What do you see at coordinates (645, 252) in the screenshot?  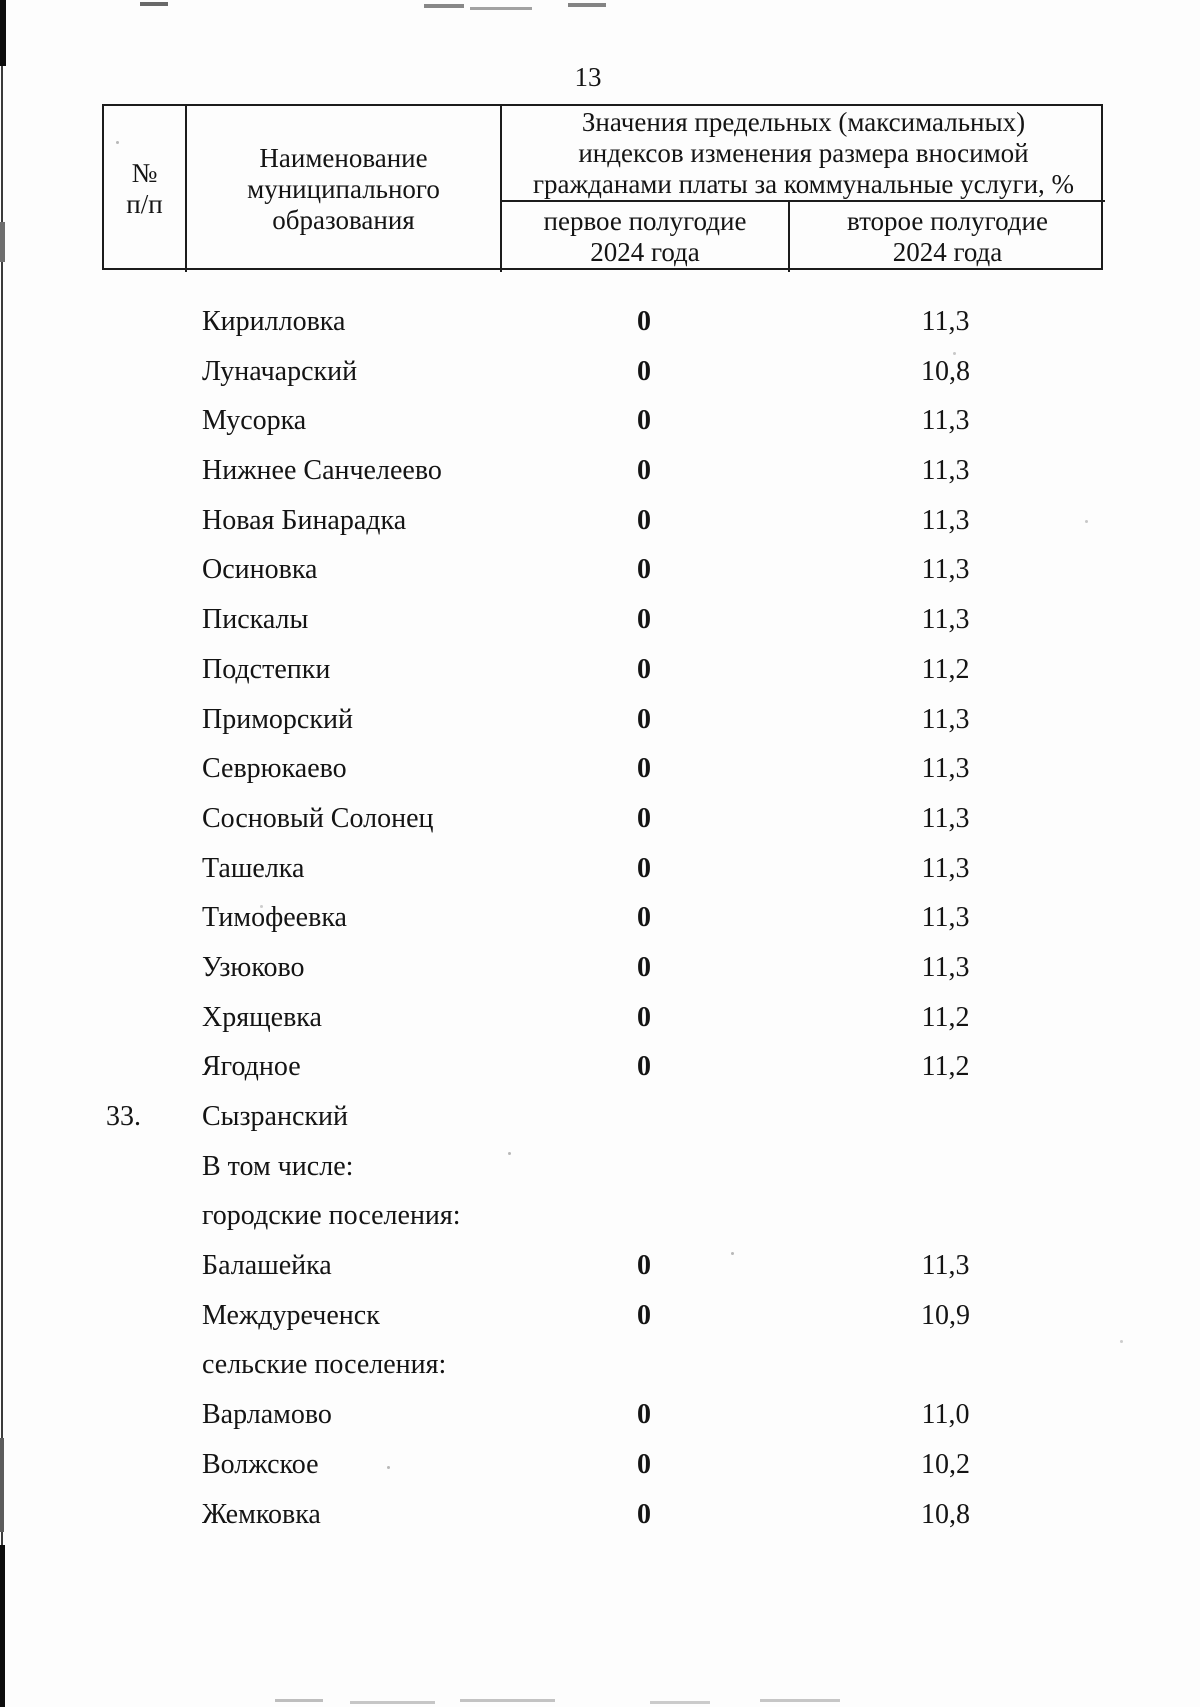 I see `header-subcol-first-half-line2: 2024 года` at bounding box center [645, 252].